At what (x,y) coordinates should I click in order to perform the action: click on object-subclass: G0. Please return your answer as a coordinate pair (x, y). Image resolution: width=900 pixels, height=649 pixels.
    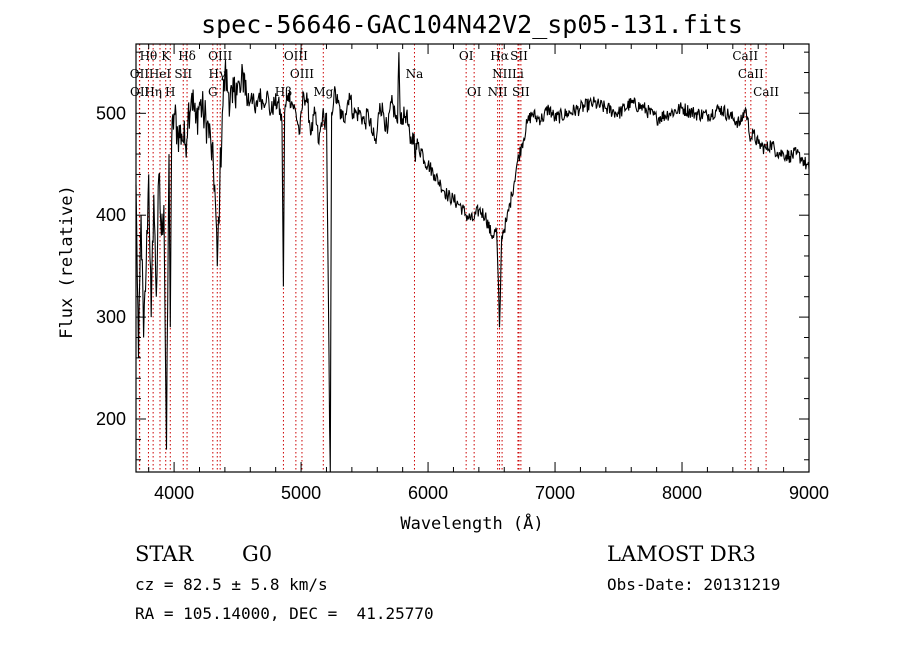
    Looking at the image, I should click on (257, 554).